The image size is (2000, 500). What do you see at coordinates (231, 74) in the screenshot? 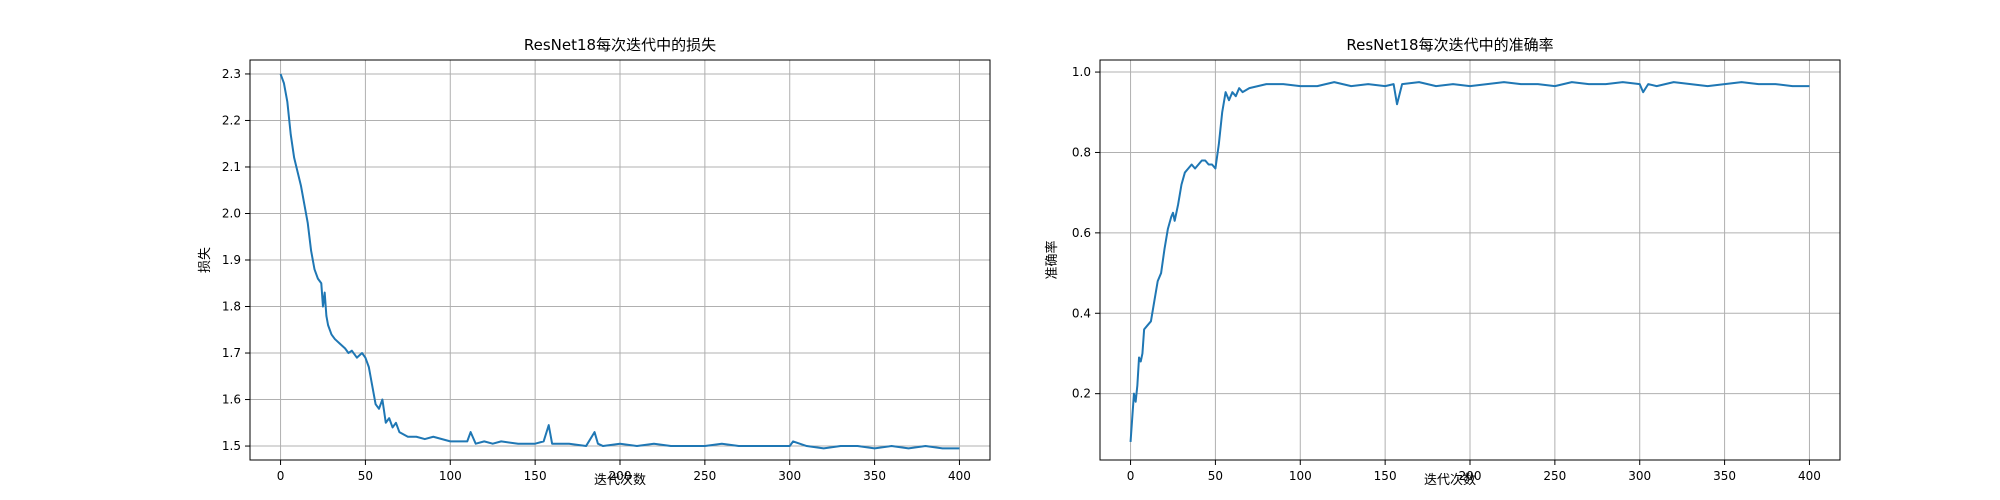
I see `loss-chart-ytick-label: 2.3` at bounding box center [231, 74].